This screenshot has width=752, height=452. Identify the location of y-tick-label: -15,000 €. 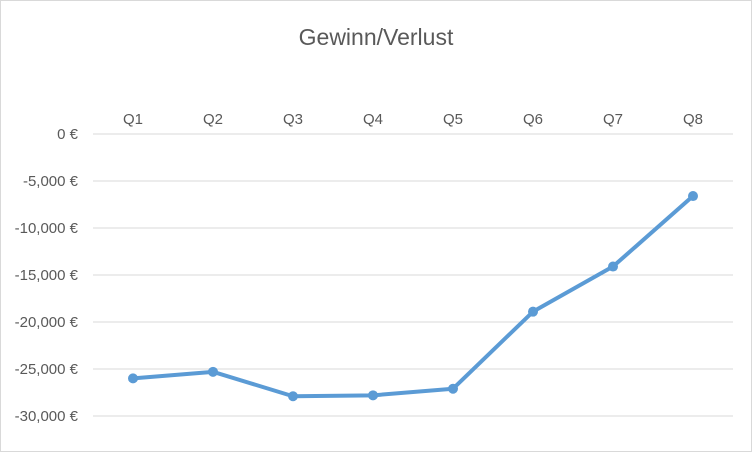
(47, 275).